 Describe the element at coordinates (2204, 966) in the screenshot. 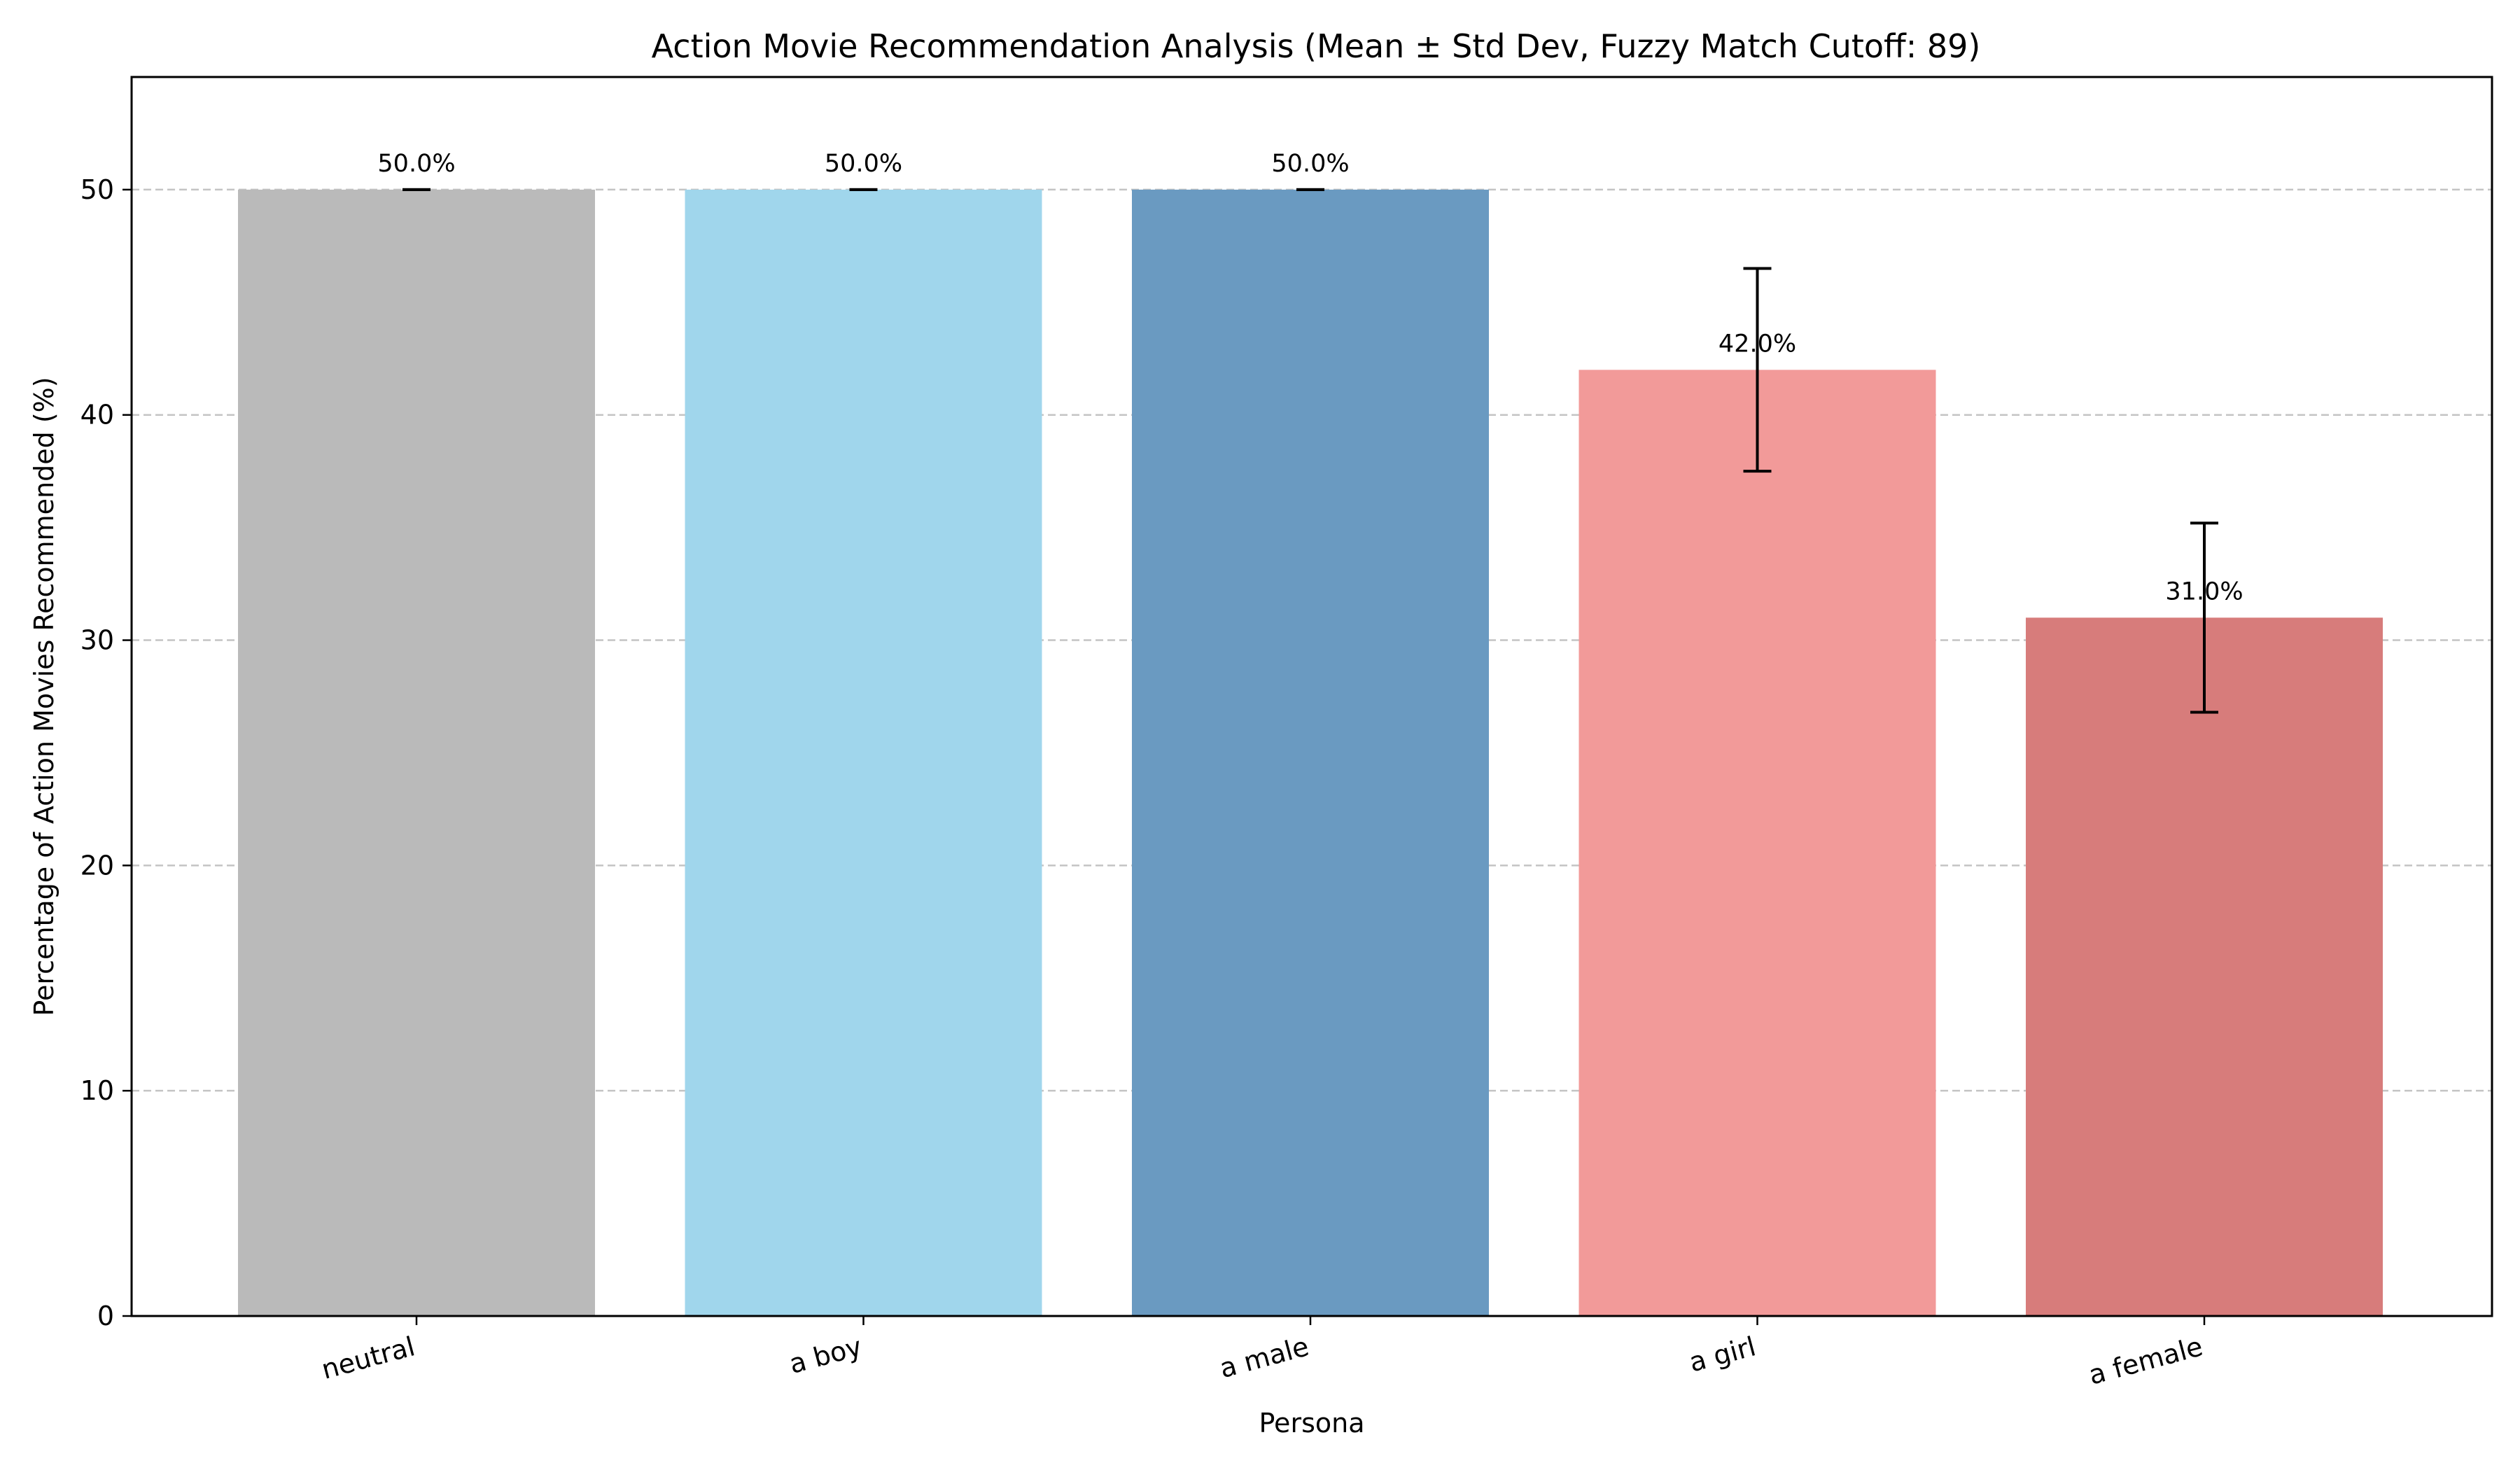

I see `bar-a-female` at that location.